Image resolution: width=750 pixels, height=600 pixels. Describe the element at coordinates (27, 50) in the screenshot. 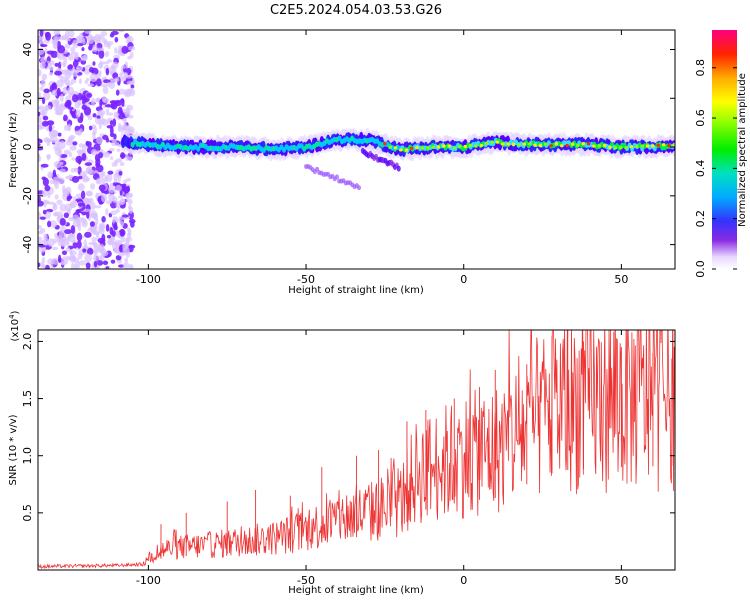

I see `y-tick-label: 40` at that location.